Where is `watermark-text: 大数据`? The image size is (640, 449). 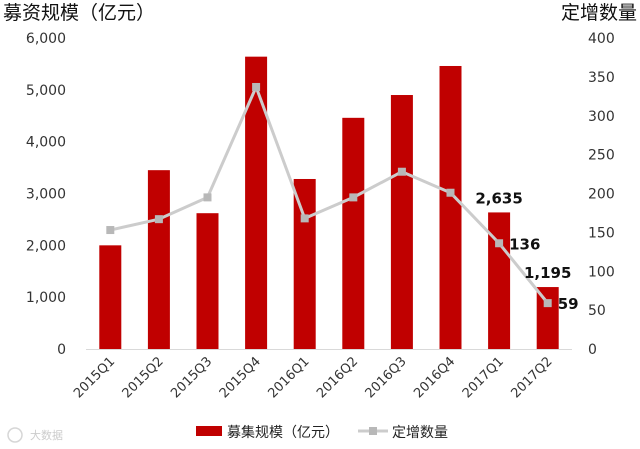
watermark-text: 大数据 is located at coordinates (46, 435).